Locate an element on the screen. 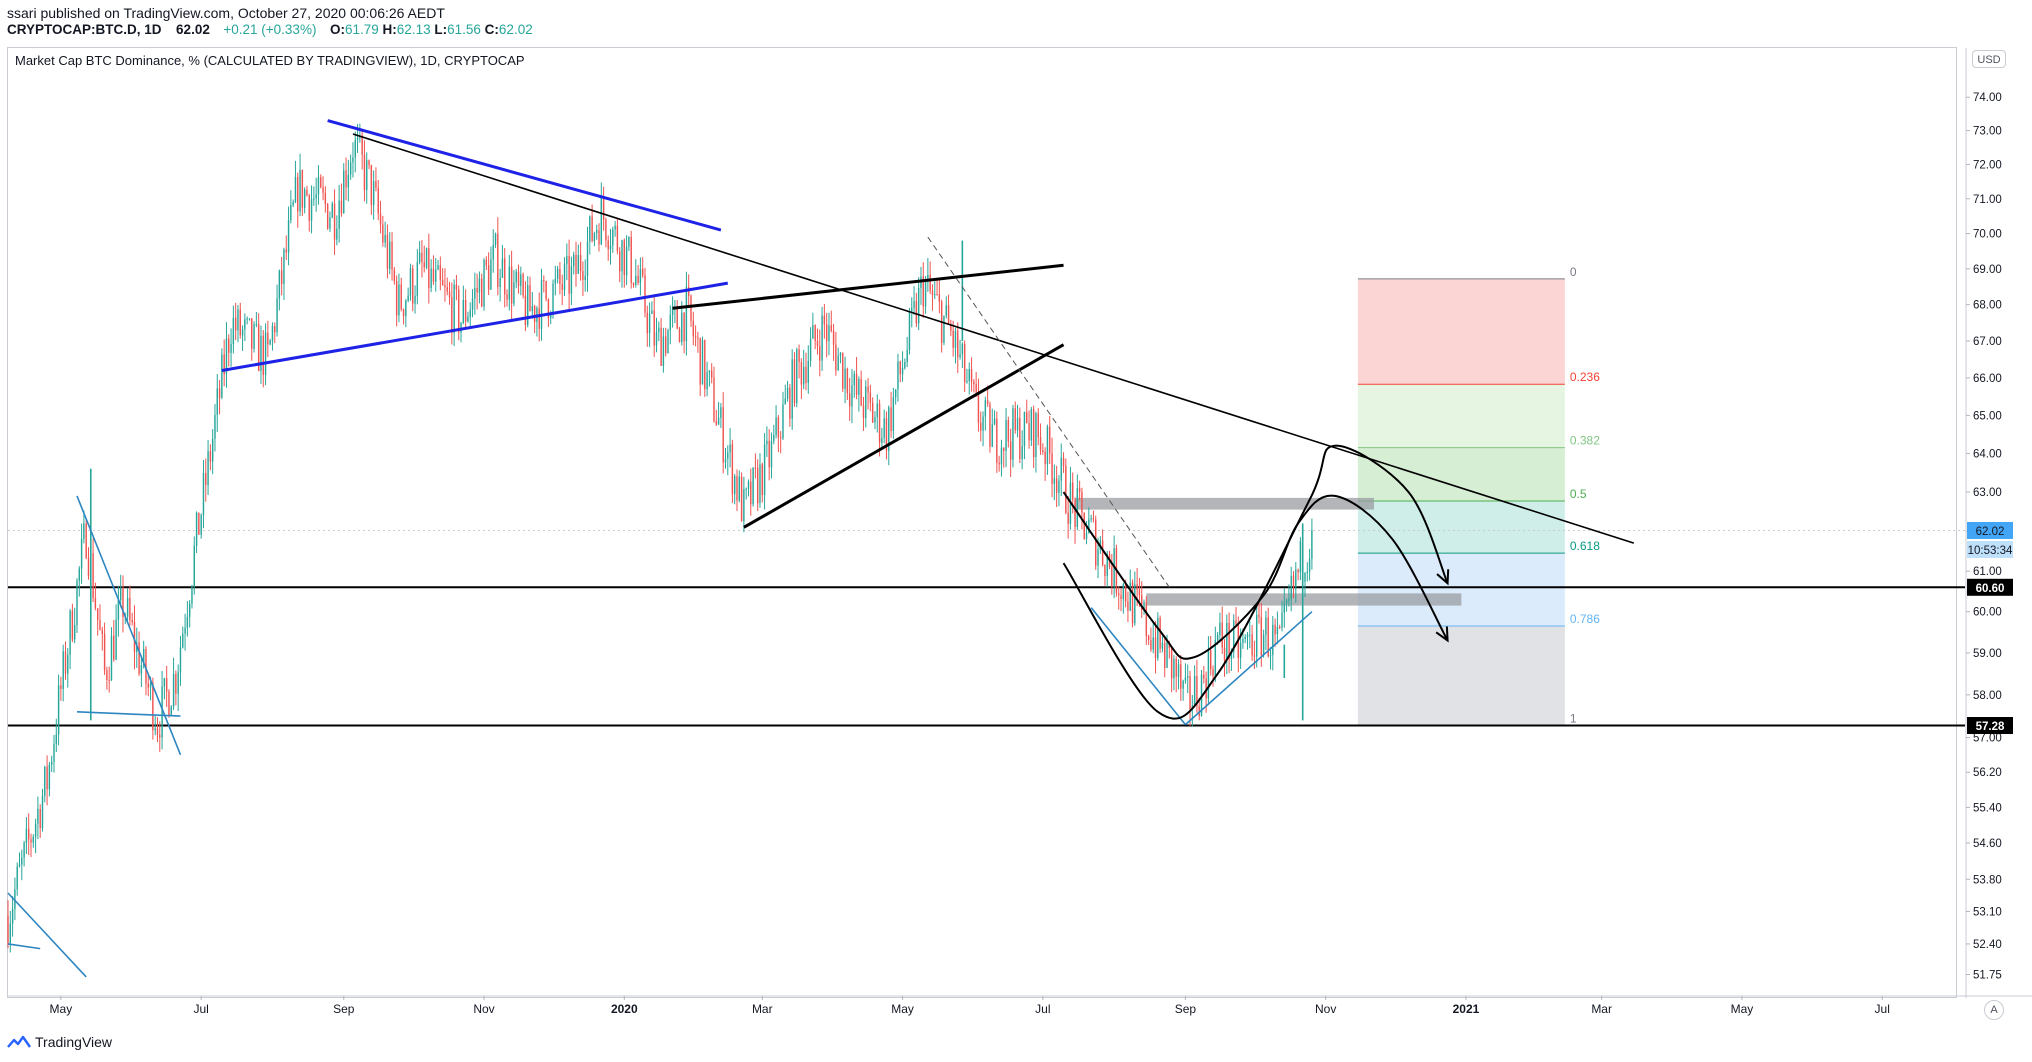 Image resolution: width=2032 pixels, height=1062 pixels. zones-layer is located at coordinates (1268, 551).